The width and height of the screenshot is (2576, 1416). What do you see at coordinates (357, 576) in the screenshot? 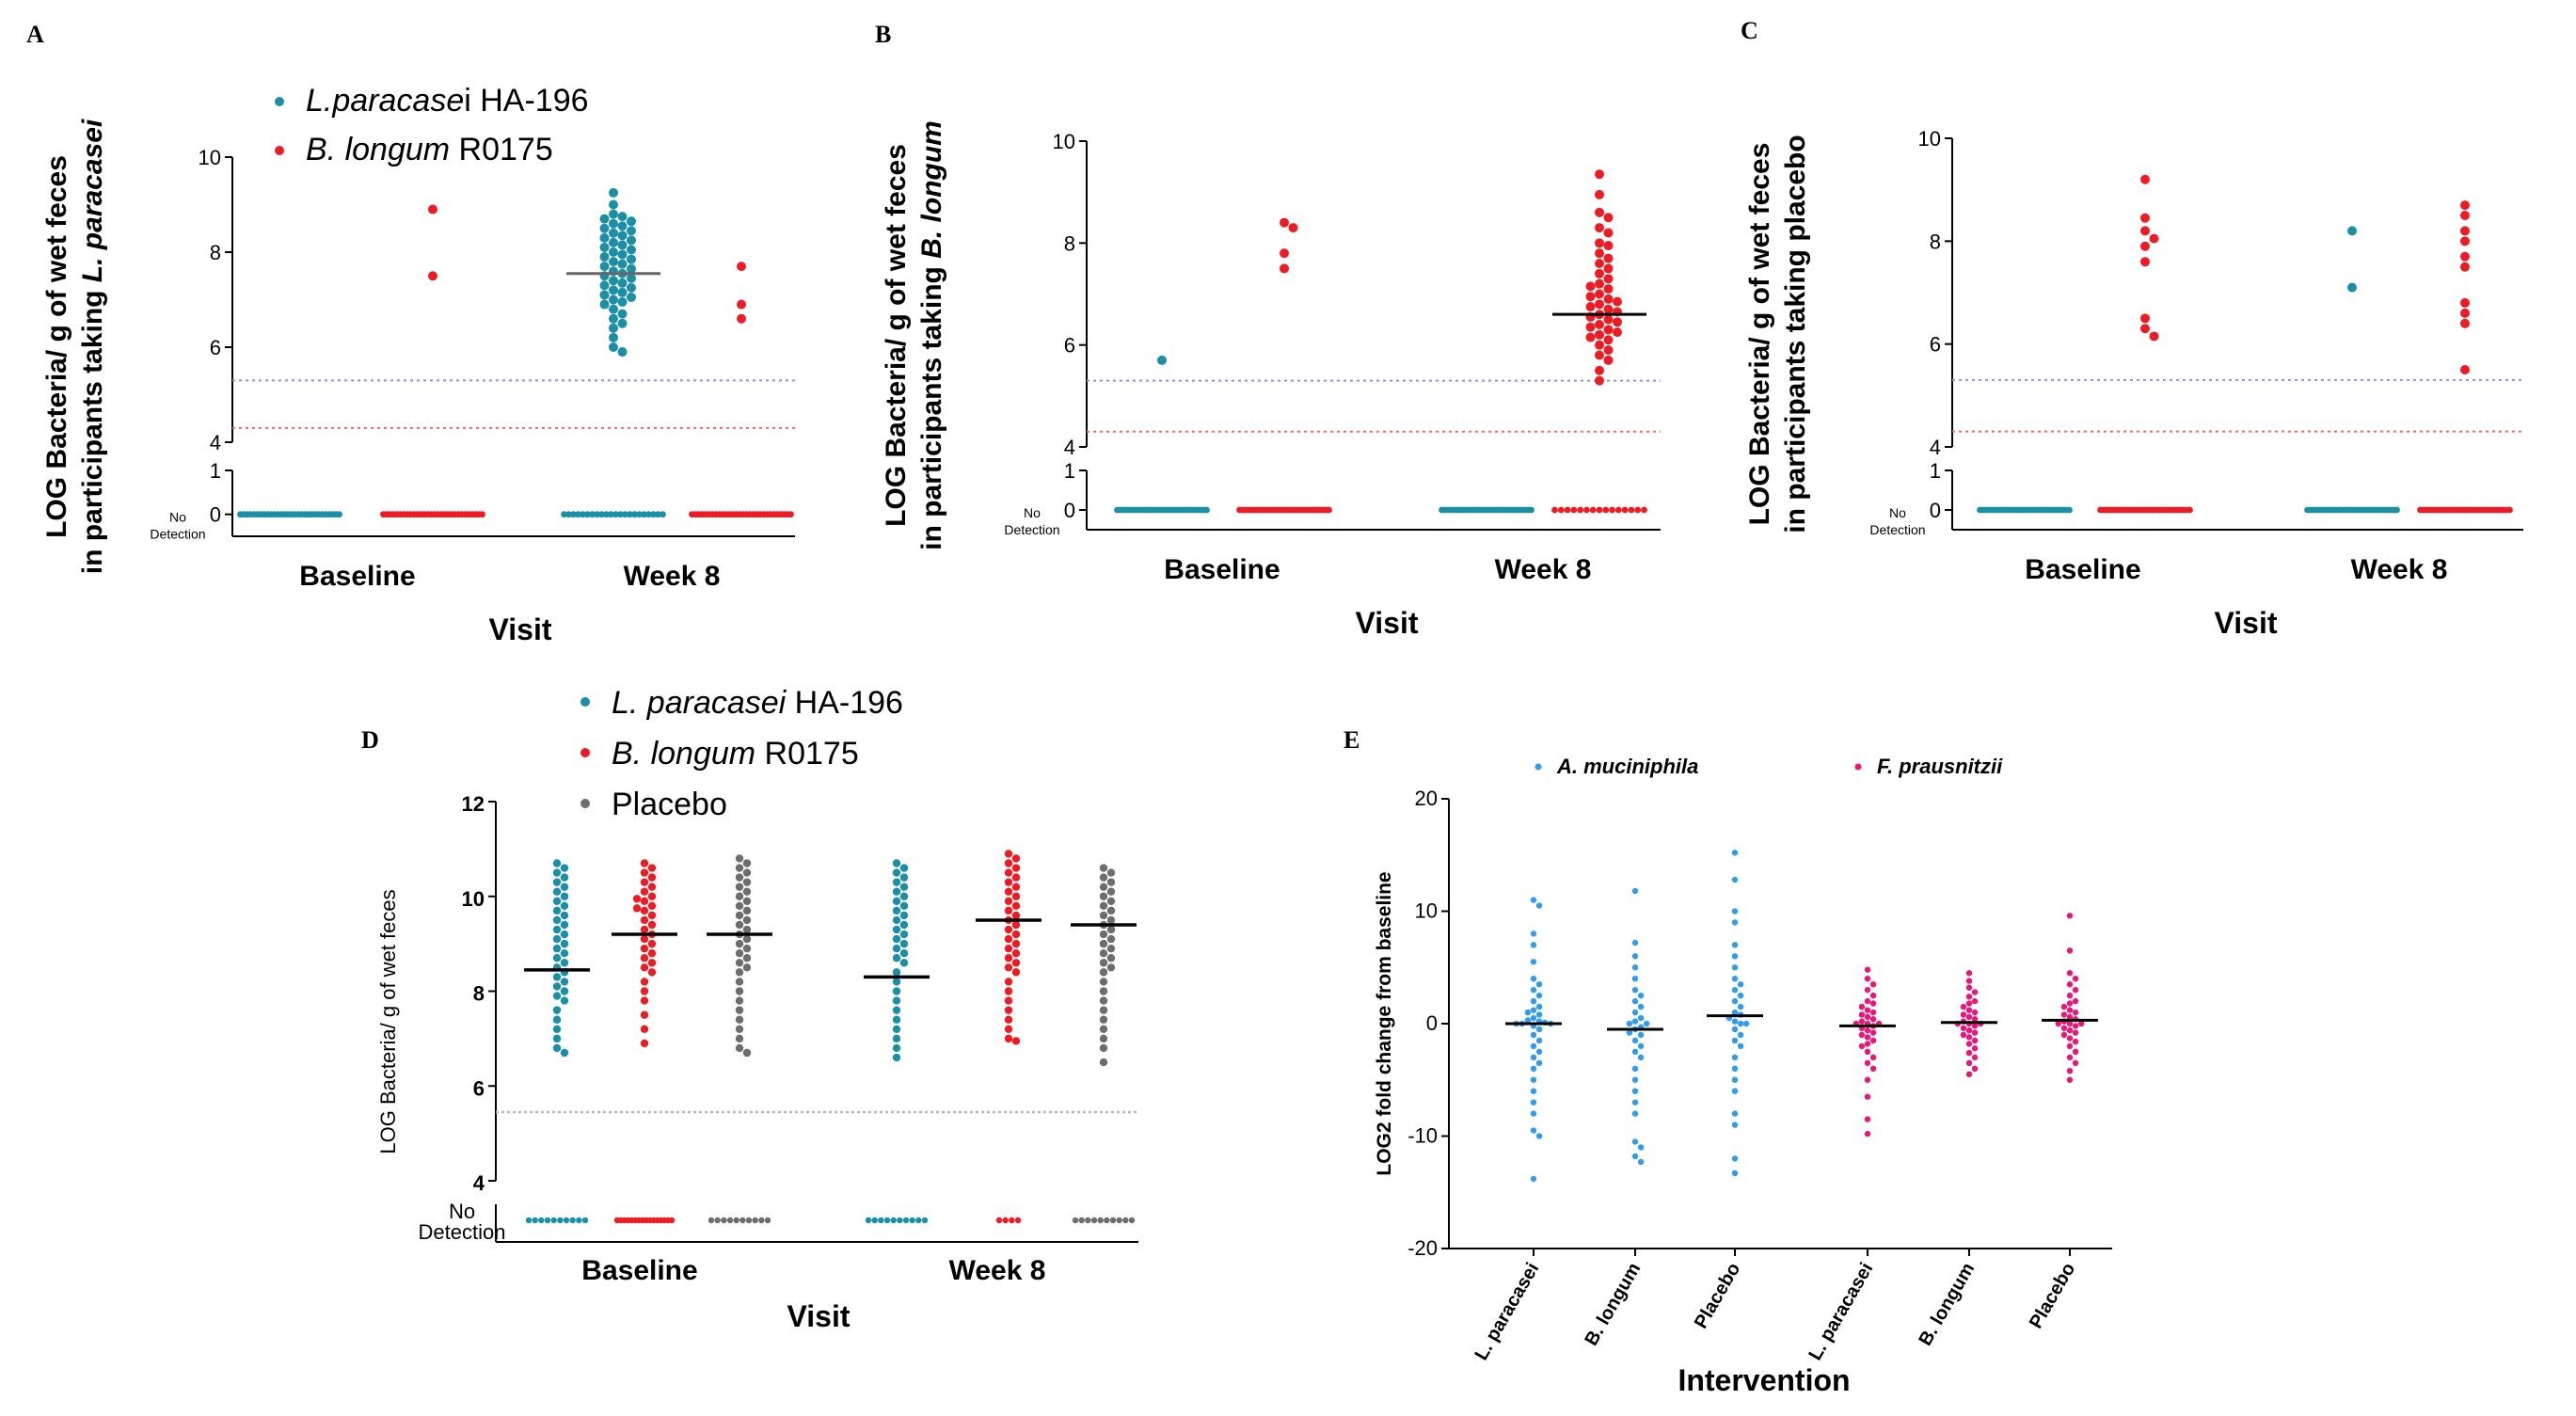
I see `x-category-label: Baseline` at bounding box center [357, 576].